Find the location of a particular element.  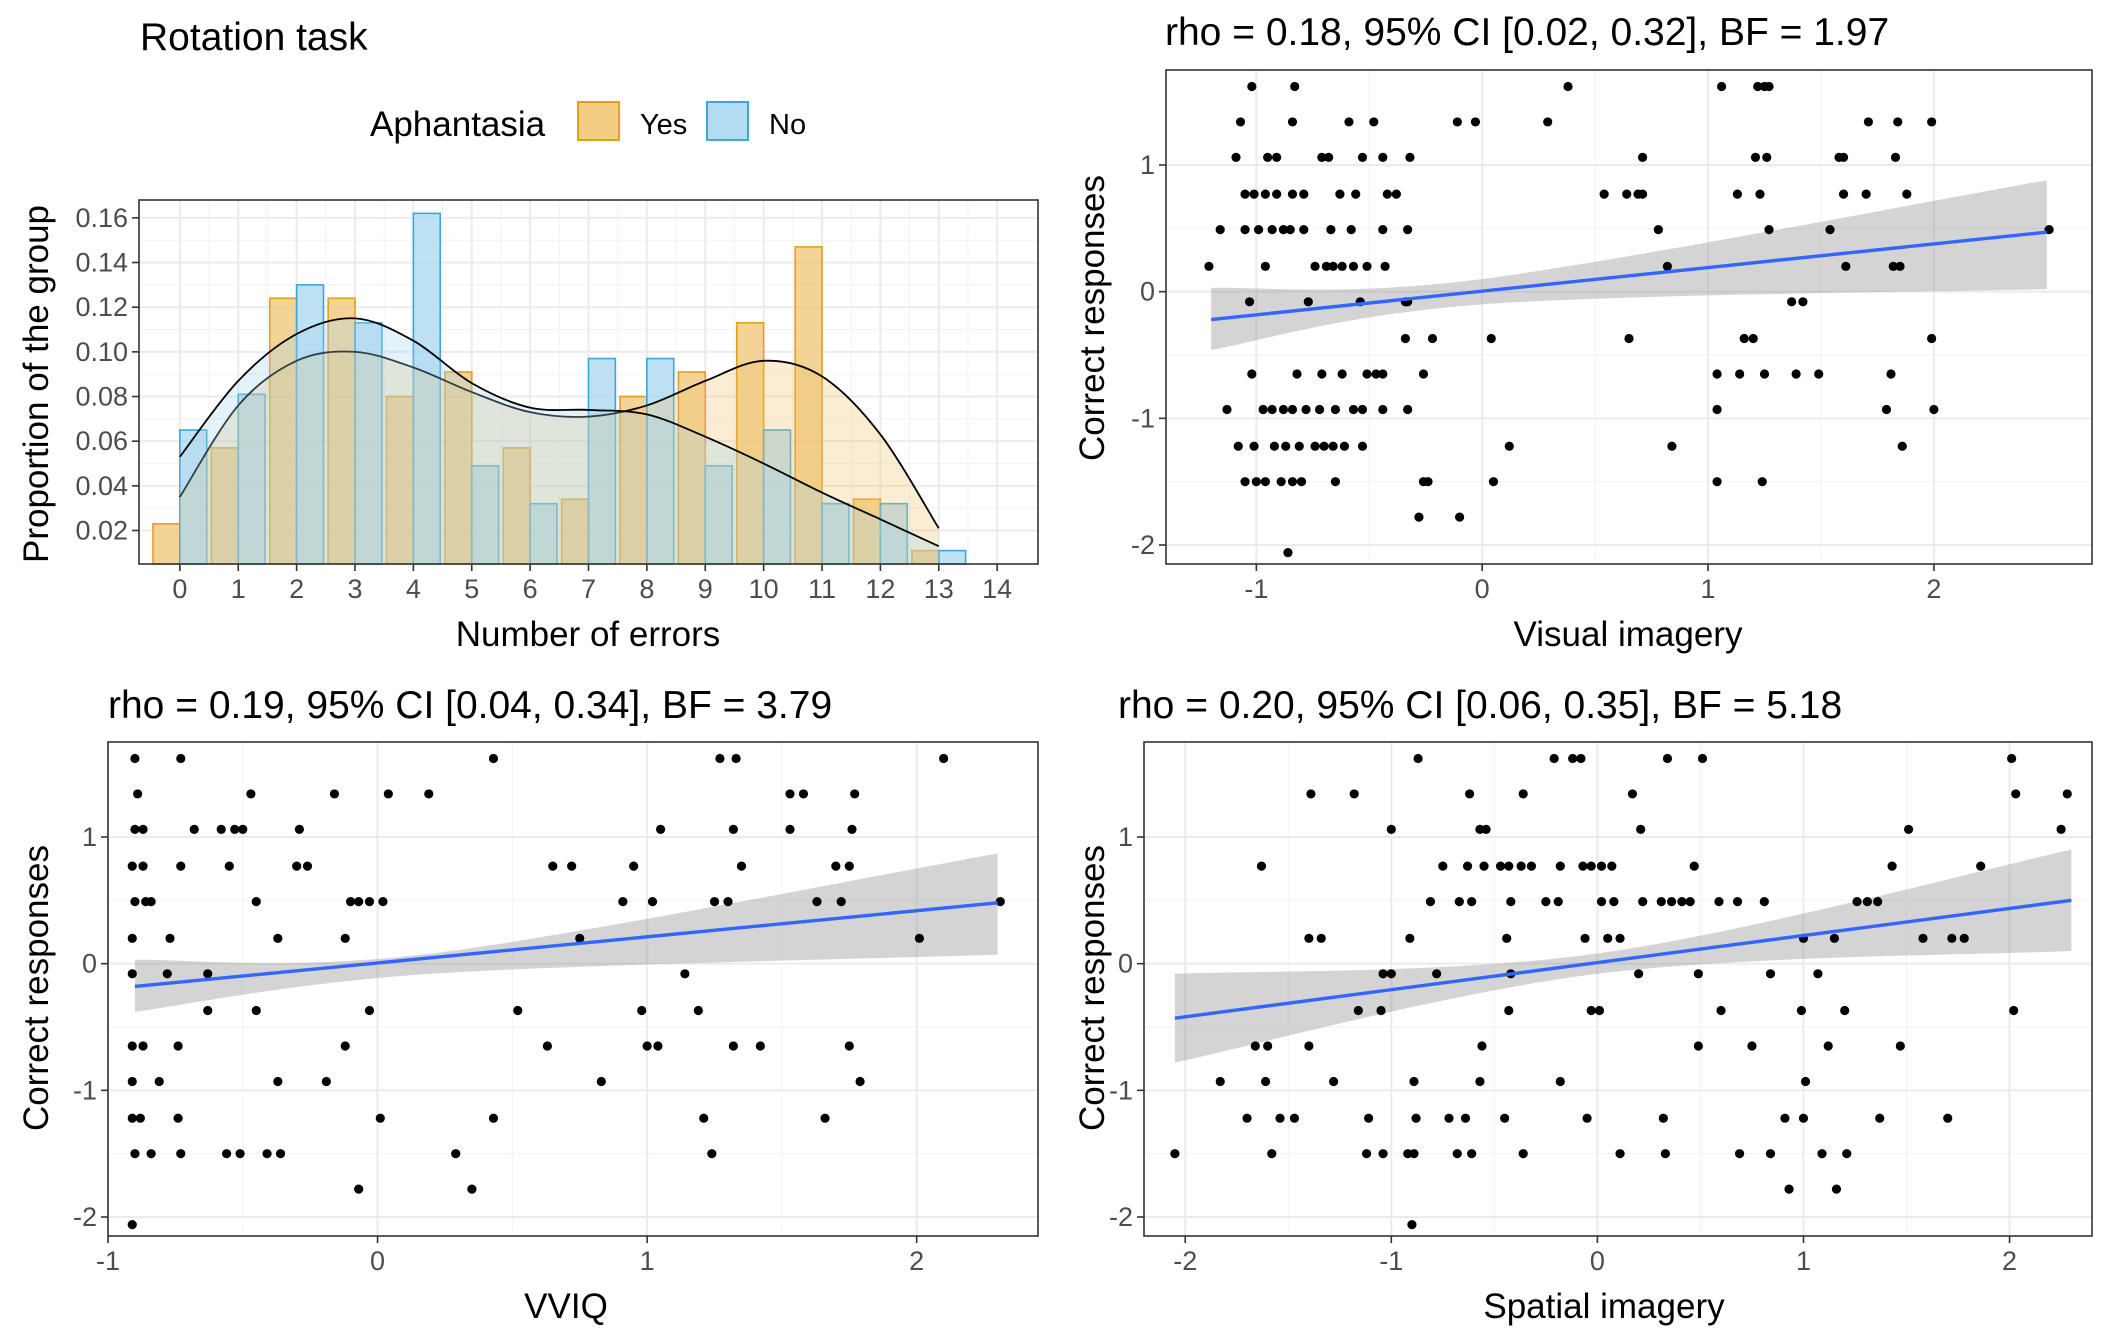

legend-swatch-no is located at coordinates (727, 121).